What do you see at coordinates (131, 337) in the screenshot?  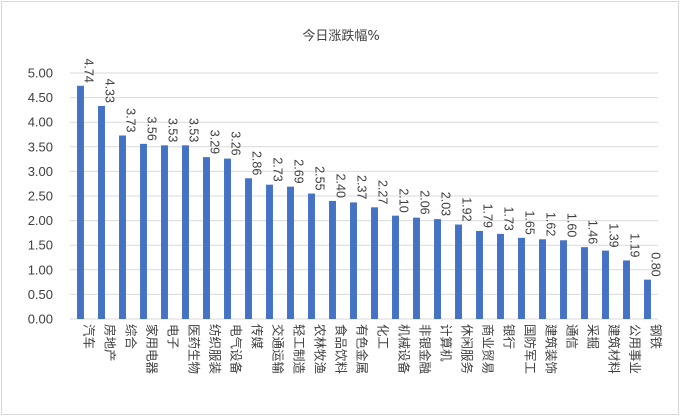 I see `category-label: 综合` at bounding box center [131, 337].